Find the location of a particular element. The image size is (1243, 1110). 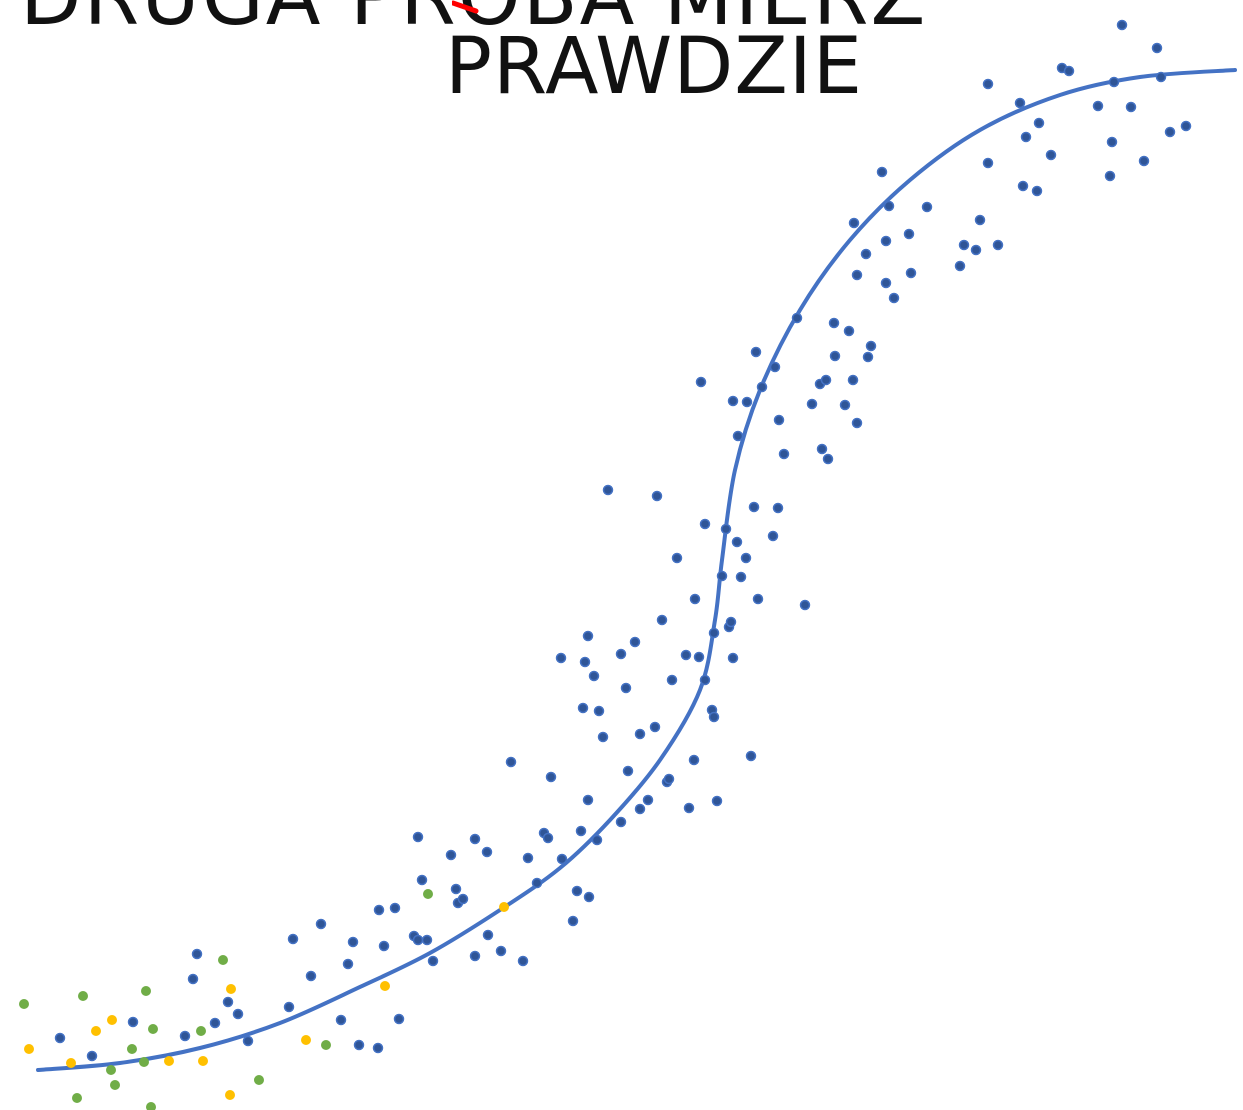

title-line-1: DRUGA PRÓBA MIERZ is located at coordinates (473, 21).